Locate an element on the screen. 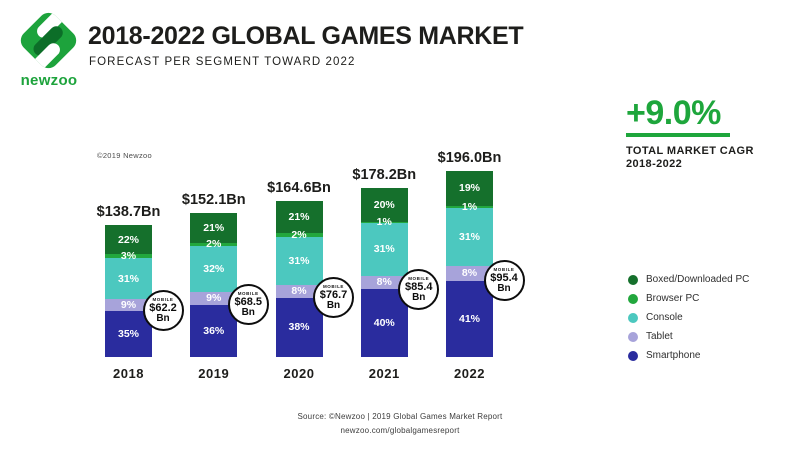 The width and height of the screenshot is (800, 450). bar-segment-browser-pc: 1% is located at coordinates (384, 222).